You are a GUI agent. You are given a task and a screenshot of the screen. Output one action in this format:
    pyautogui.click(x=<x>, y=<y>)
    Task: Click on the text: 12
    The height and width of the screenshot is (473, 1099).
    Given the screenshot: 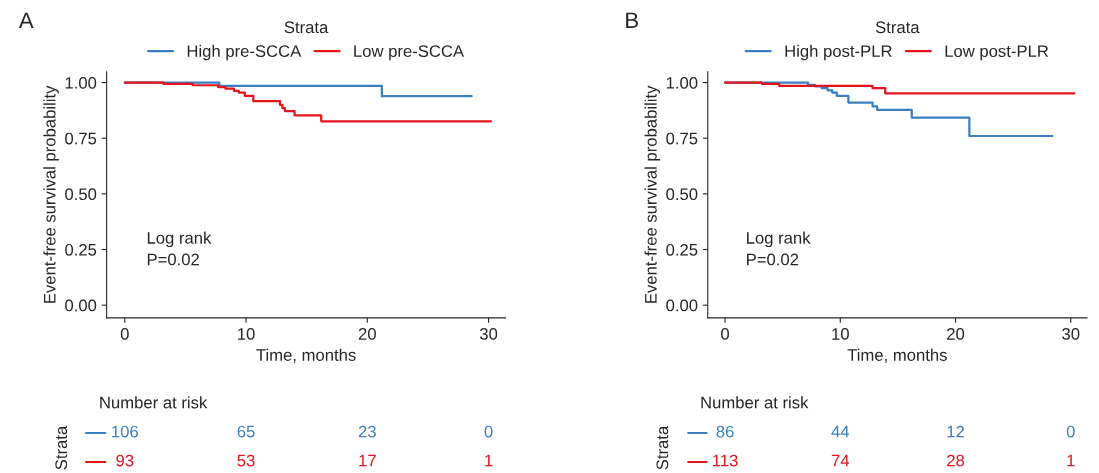 What is the action you would take?
    pyautogui.click(x=955, y=431)
    